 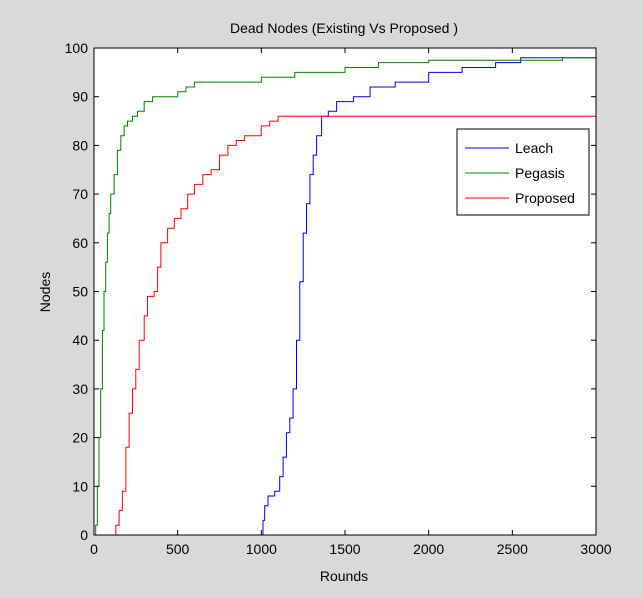 What do you see at coordinates (80, 145) in the screenshot?
I see `y-tick-label: 80` at bounding box center [80, 145].